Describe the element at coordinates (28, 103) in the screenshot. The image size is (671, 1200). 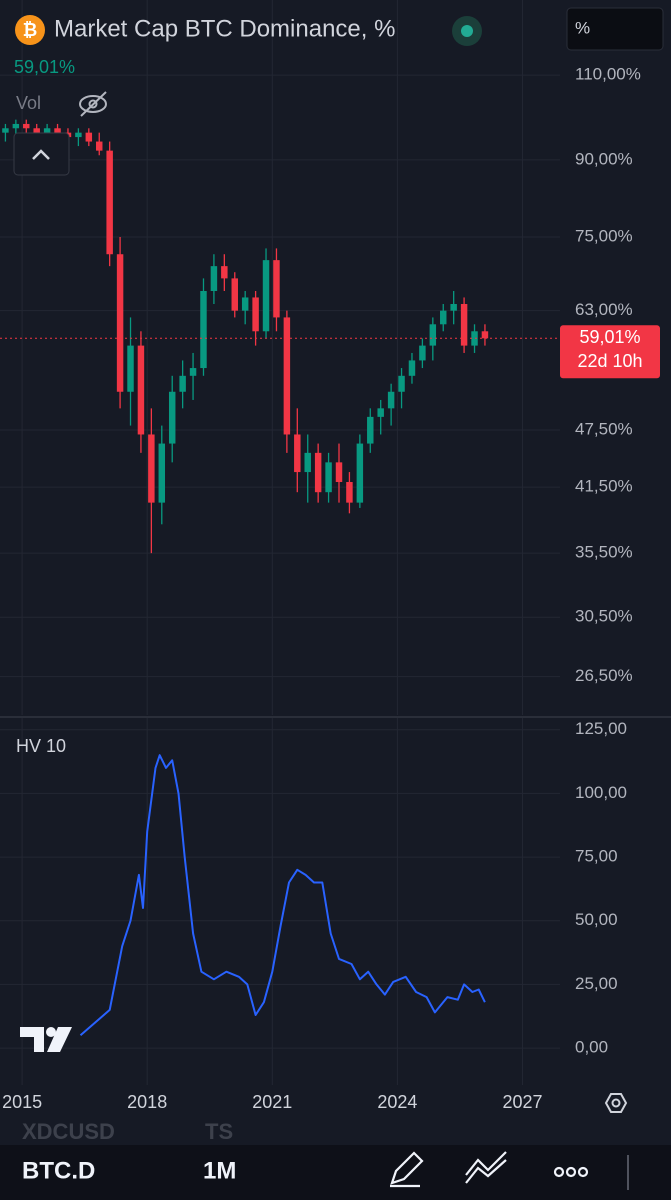
I see `volume-label: Vol` at that location.